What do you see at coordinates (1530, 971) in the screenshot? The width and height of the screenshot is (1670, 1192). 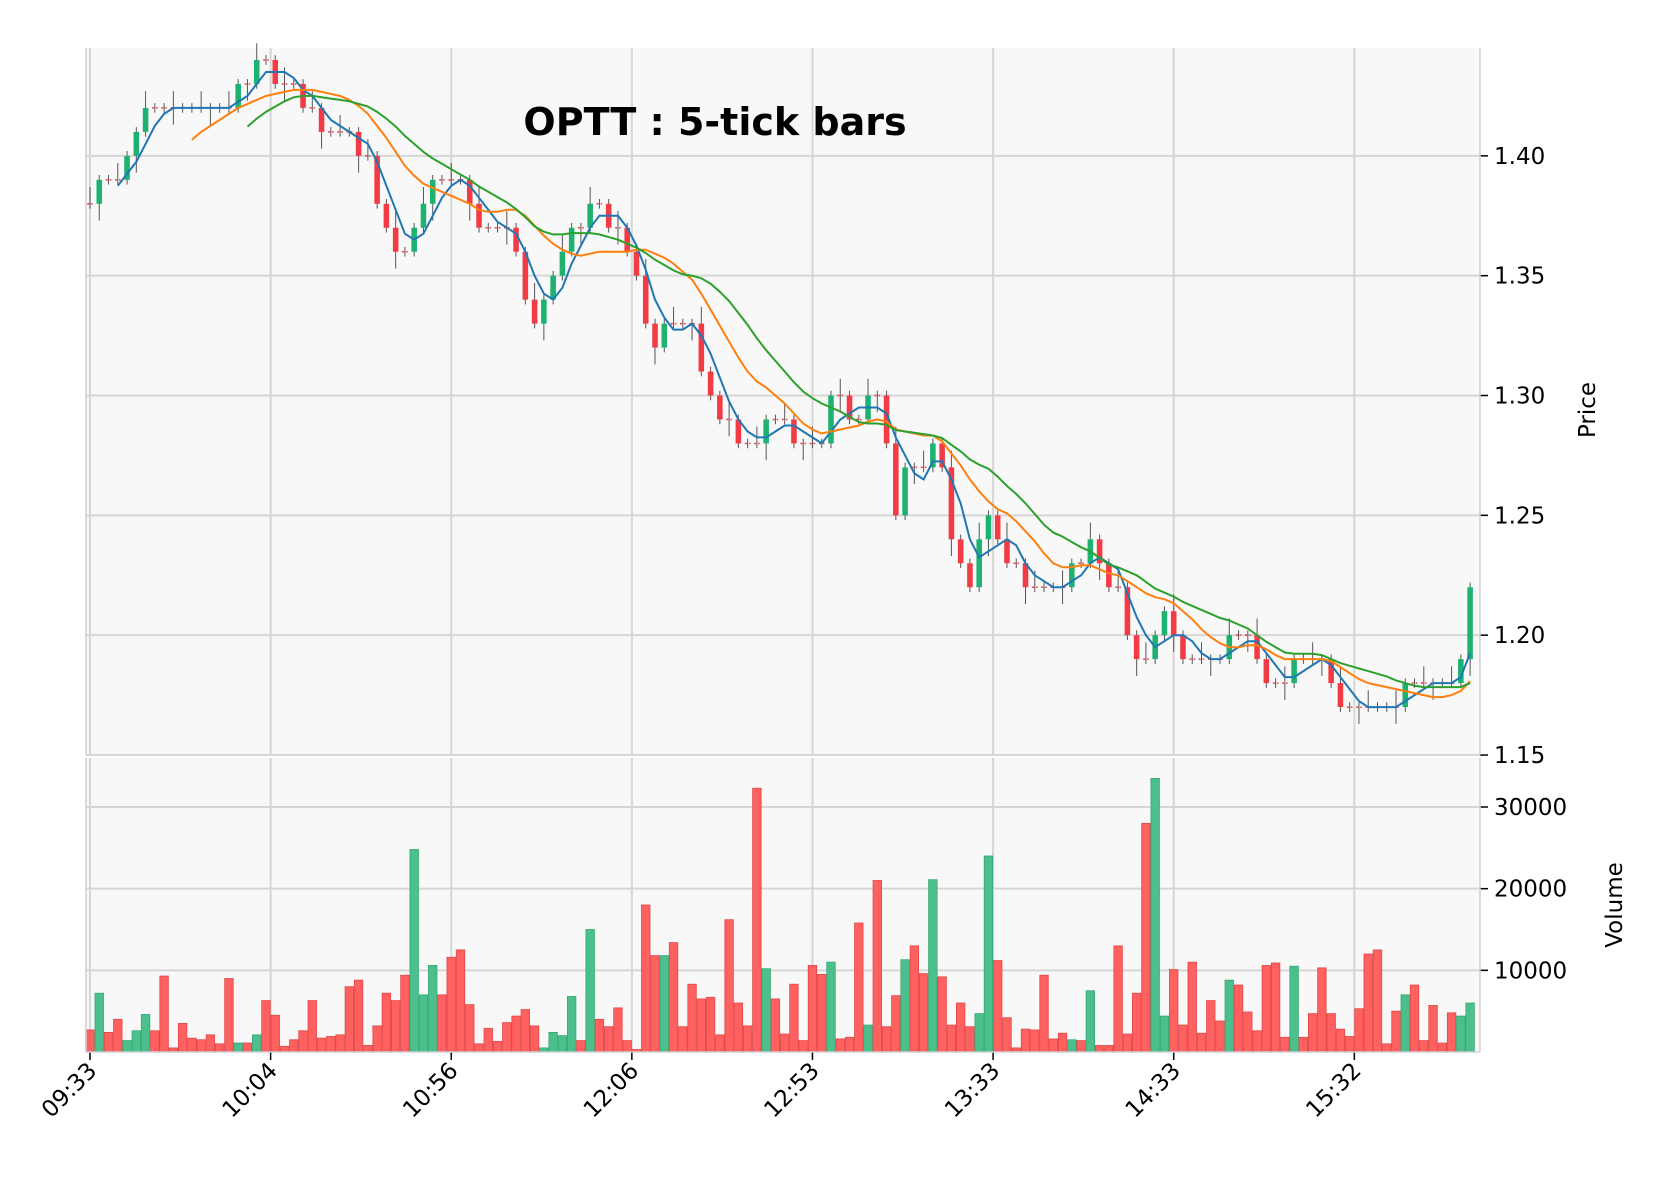 I see `volume-tick-label: 10000` at bounding box center [1530, 971].